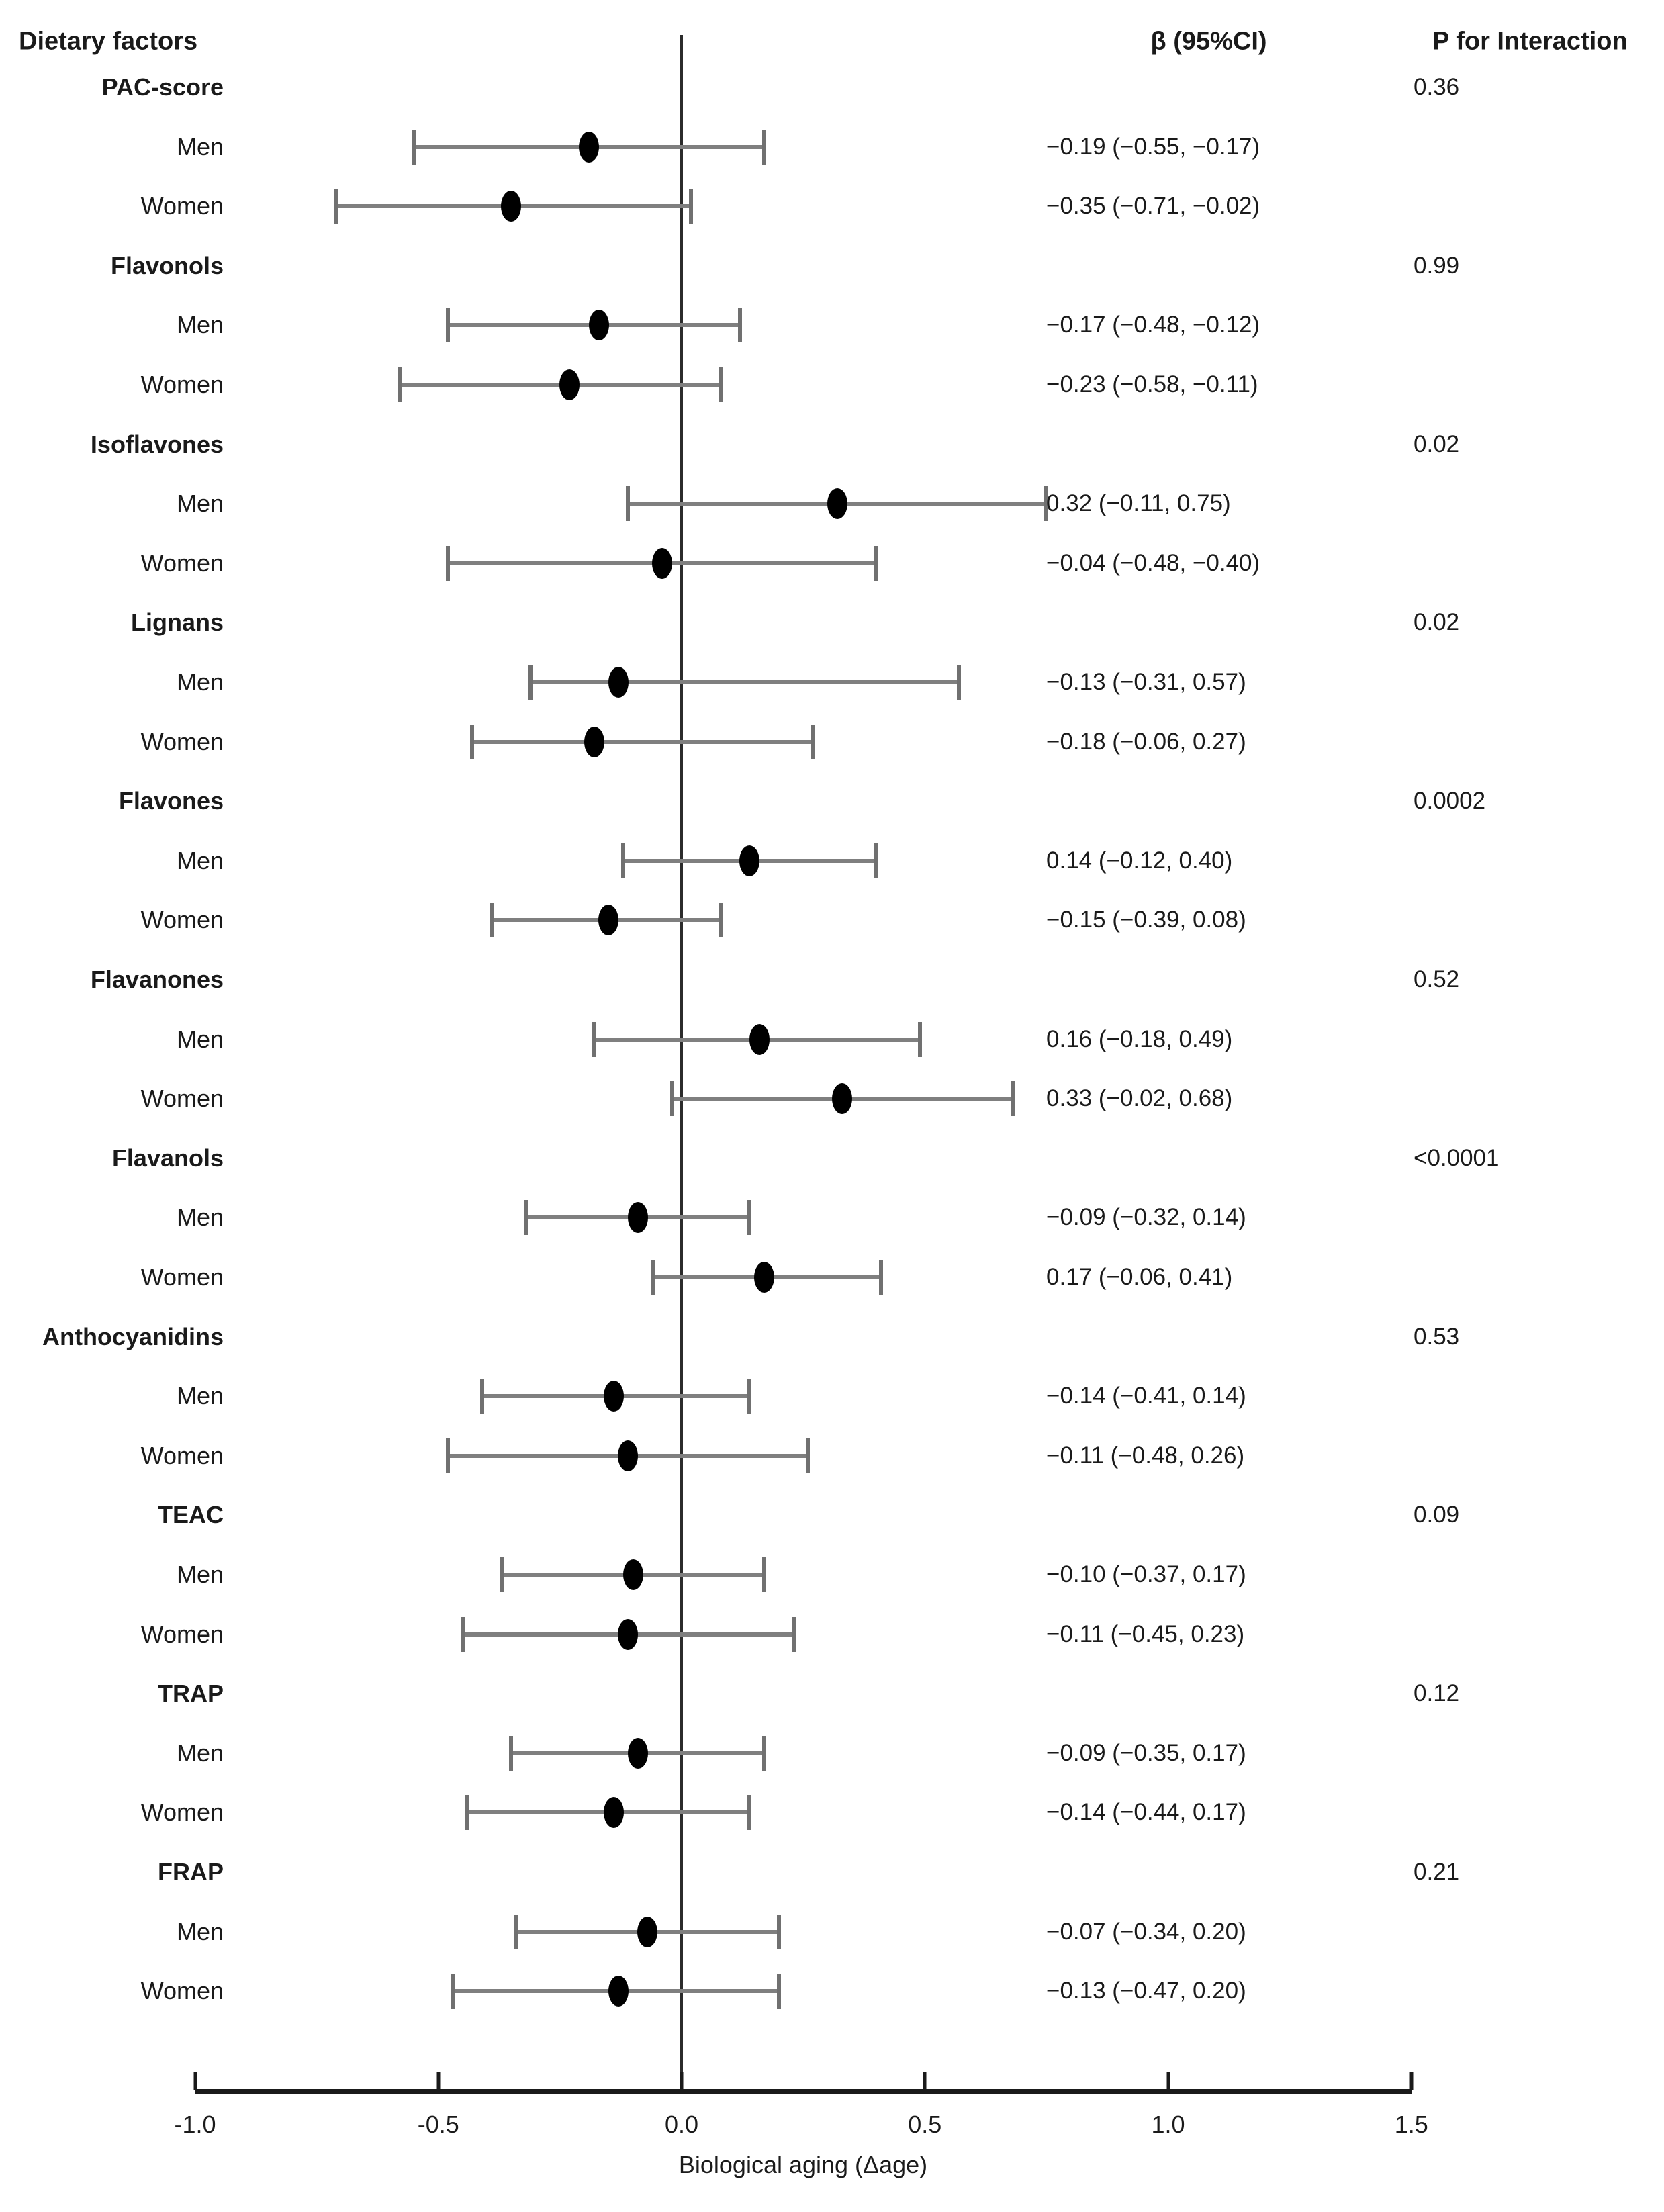  I want to click on beta-ci-value: −0.09 (−0.32, 0.14), so click(1146, 1217).